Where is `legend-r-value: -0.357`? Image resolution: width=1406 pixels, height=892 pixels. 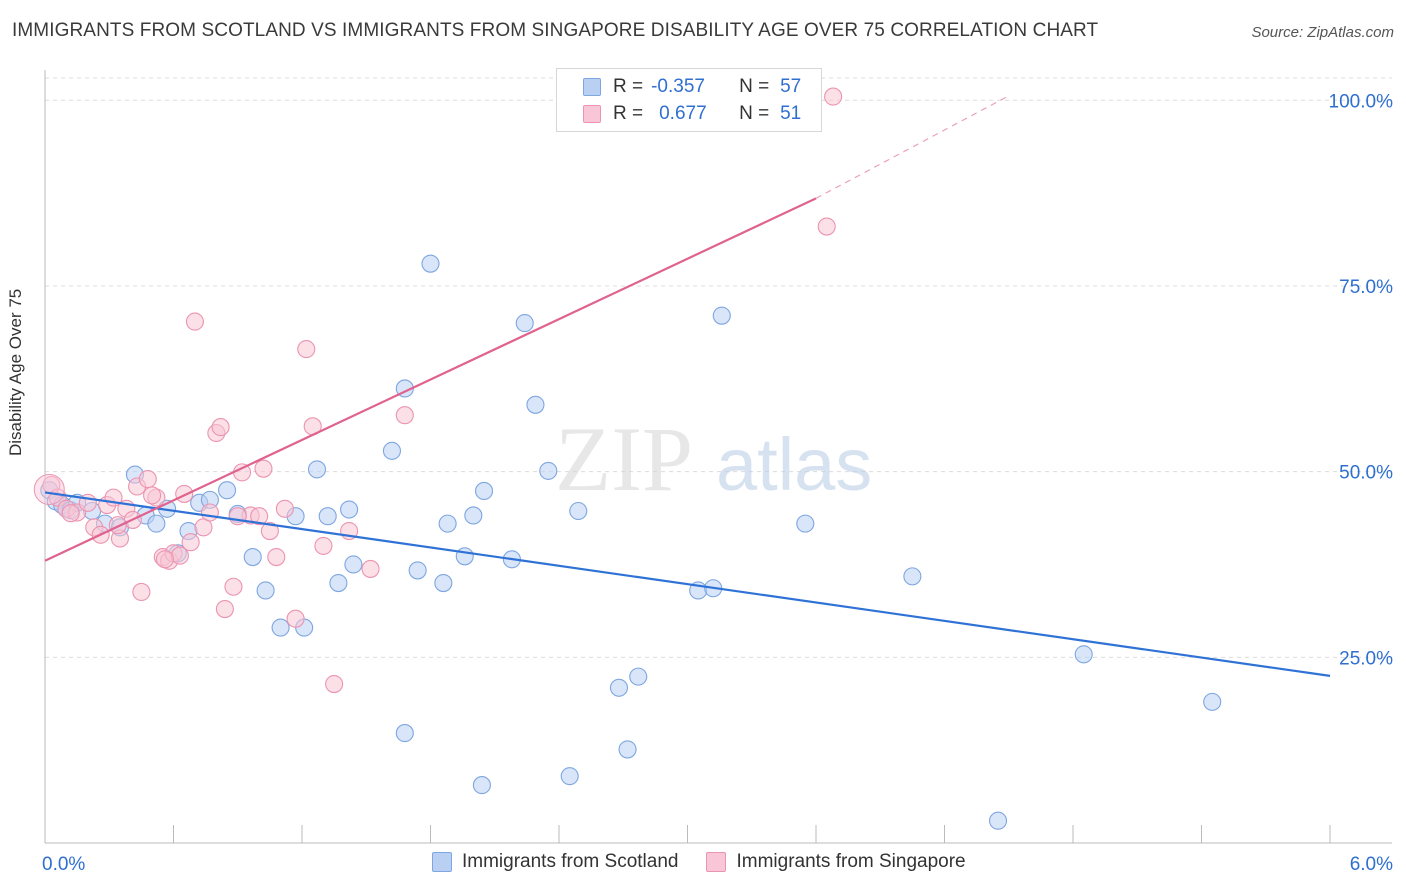
legend-r-value: -0.357 is located at coordinates (678, 86).